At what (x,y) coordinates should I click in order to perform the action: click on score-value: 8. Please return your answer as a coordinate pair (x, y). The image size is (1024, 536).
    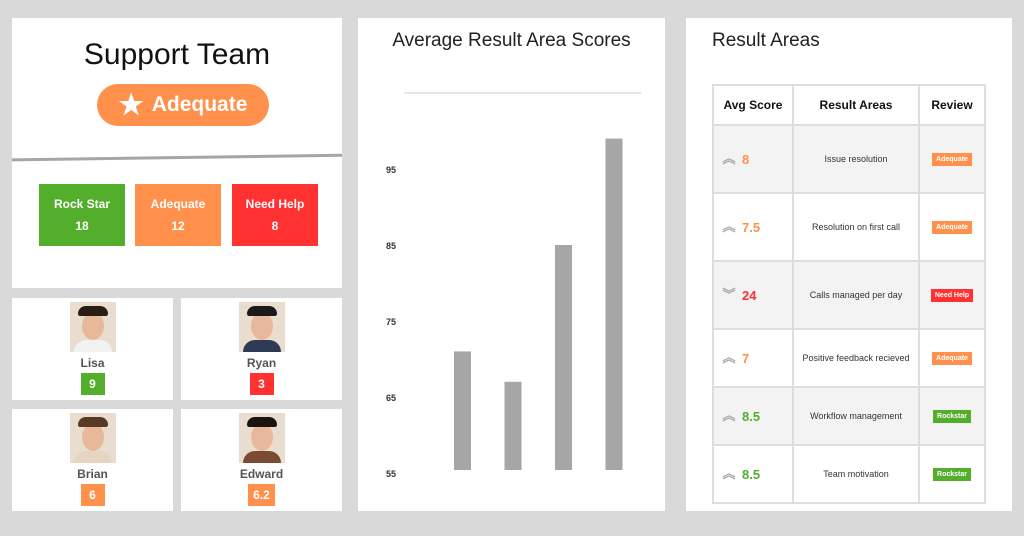
    Looking at the image, I should click on (746, 159).